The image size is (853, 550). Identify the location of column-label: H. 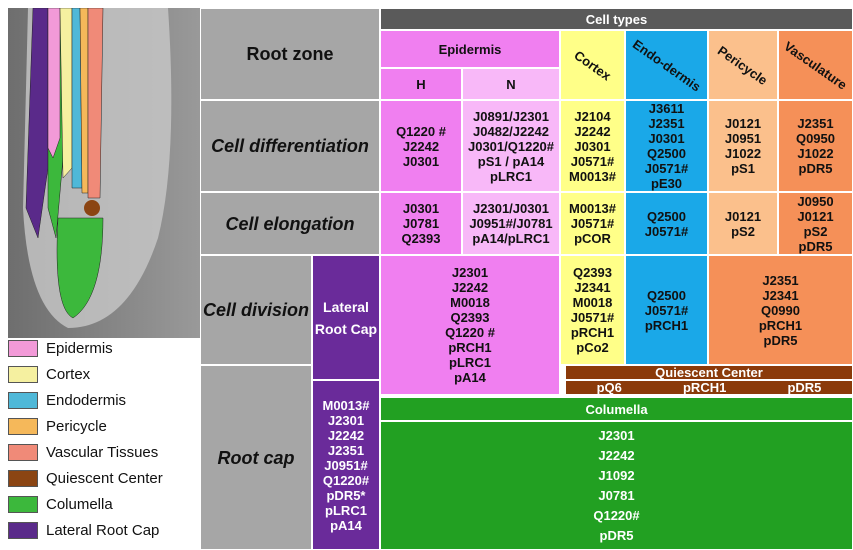
(421, 84).